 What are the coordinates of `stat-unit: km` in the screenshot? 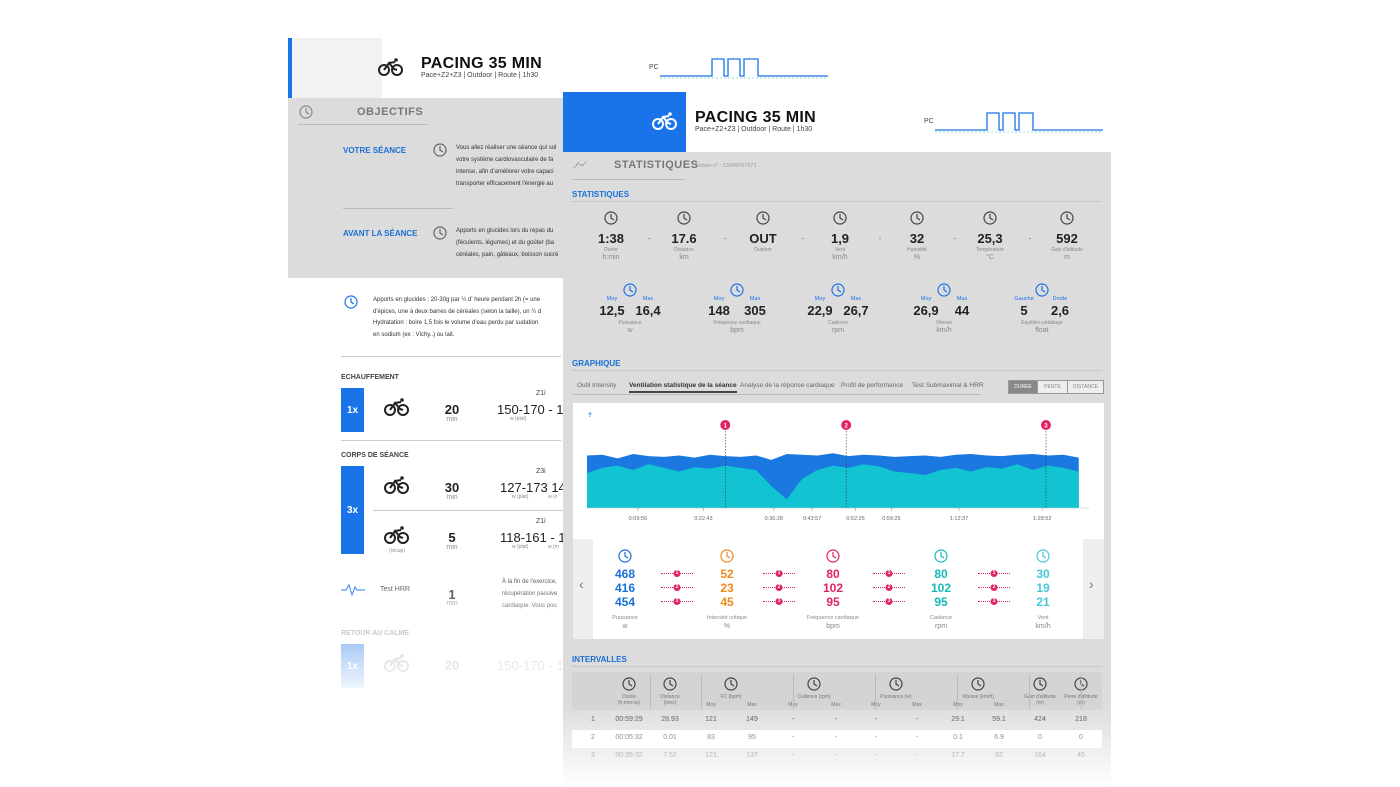 It's located at (684, 257).